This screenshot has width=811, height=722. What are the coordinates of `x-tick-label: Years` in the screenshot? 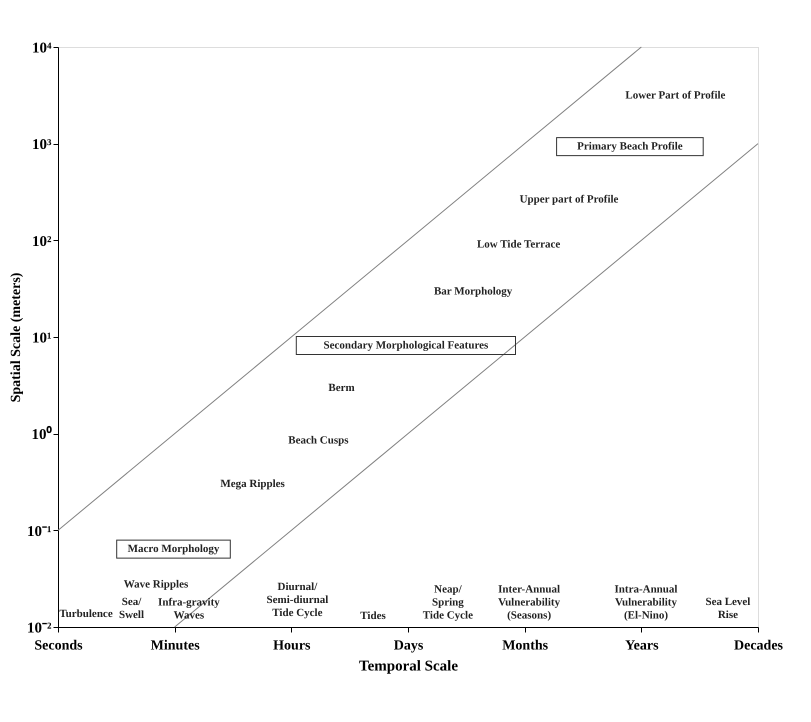 It's located at (642, 646).